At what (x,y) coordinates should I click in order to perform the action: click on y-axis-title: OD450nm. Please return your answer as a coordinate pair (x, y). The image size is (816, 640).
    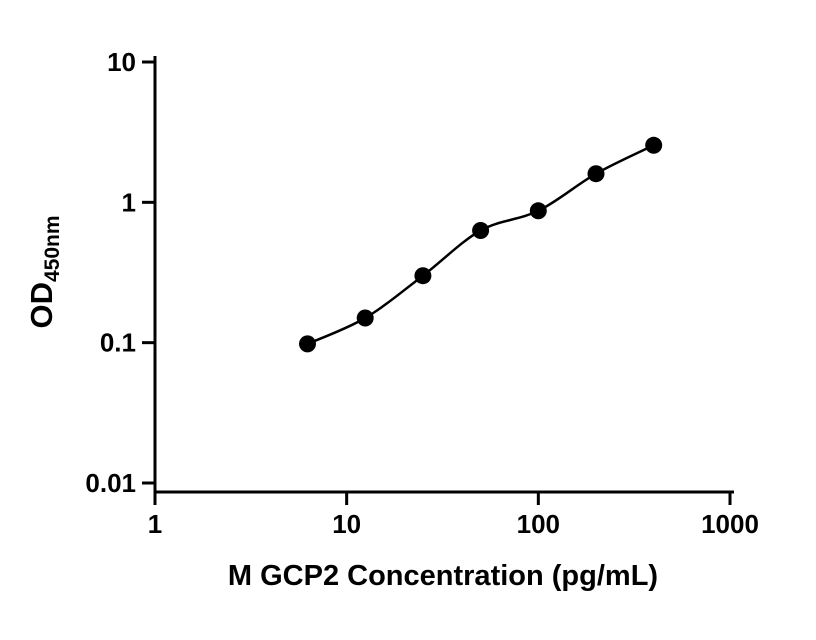
    Looking at the image, I should click on (44, 271).